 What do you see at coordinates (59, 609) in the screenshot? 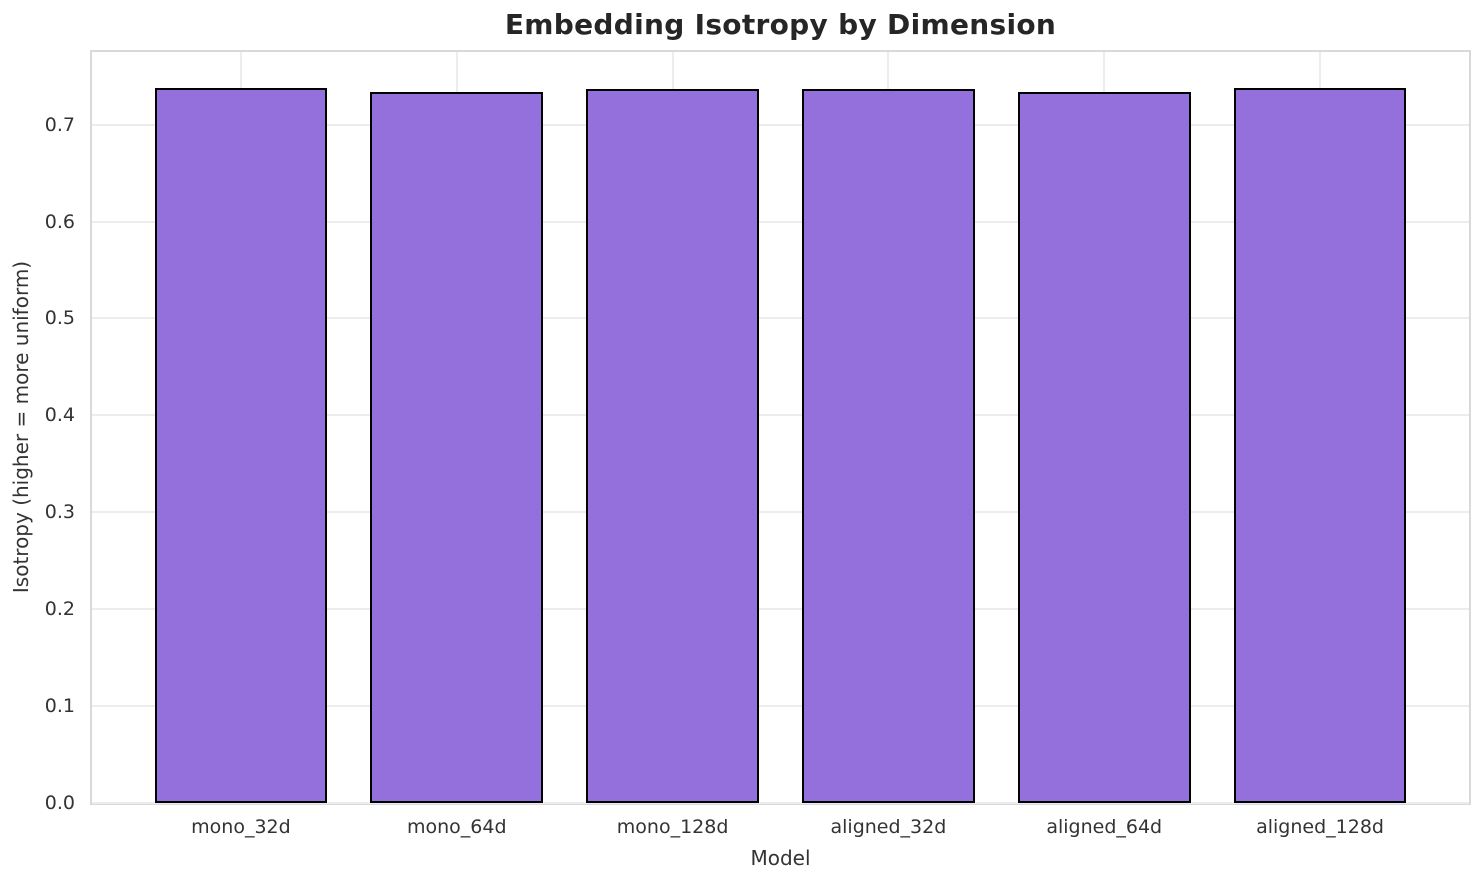
I see `y-tick-label: 0.2` at bounding box center [59, 609].